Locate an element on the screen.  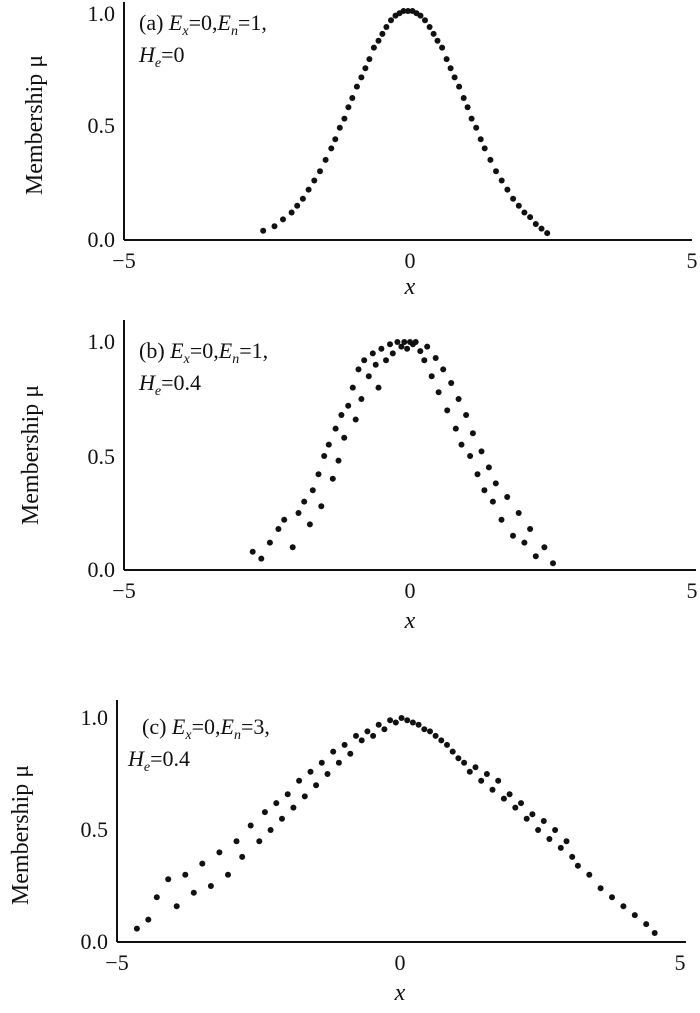
panel-label: (c) is located at coordinates (154, 726).